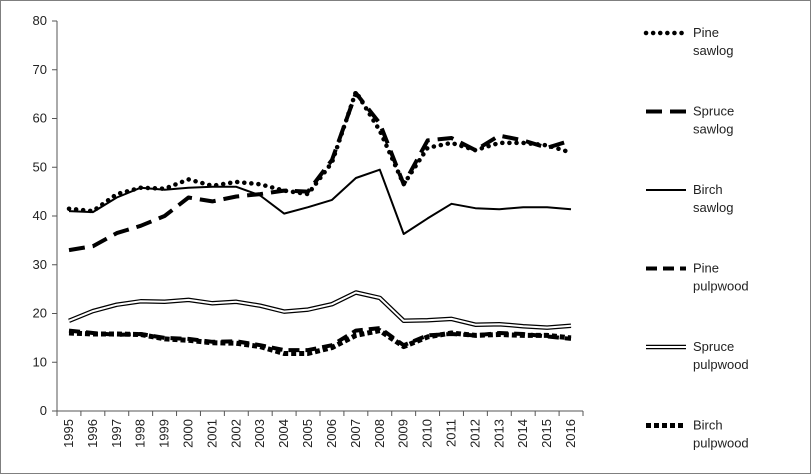 The width and height of the screenshot is (811, 474). I want to click on x-tick-label: 1995, so click(68, 433).